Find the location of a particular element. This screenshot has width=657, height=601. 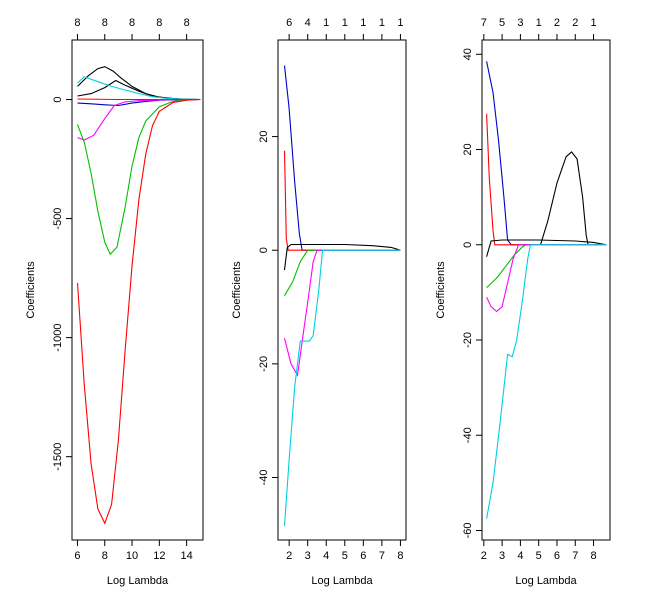

x-tick-label: 10 is located at coordinates (132, 556).